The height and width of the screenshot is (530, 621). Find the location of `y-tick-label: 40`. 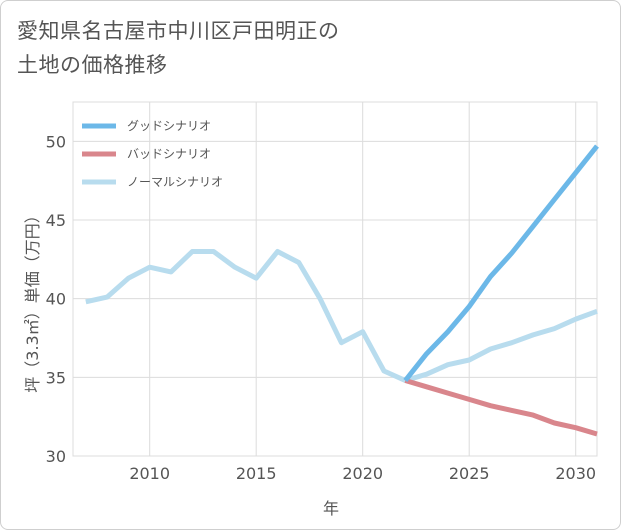

y-tick-label: 40 is located at coordinates (56, 299).